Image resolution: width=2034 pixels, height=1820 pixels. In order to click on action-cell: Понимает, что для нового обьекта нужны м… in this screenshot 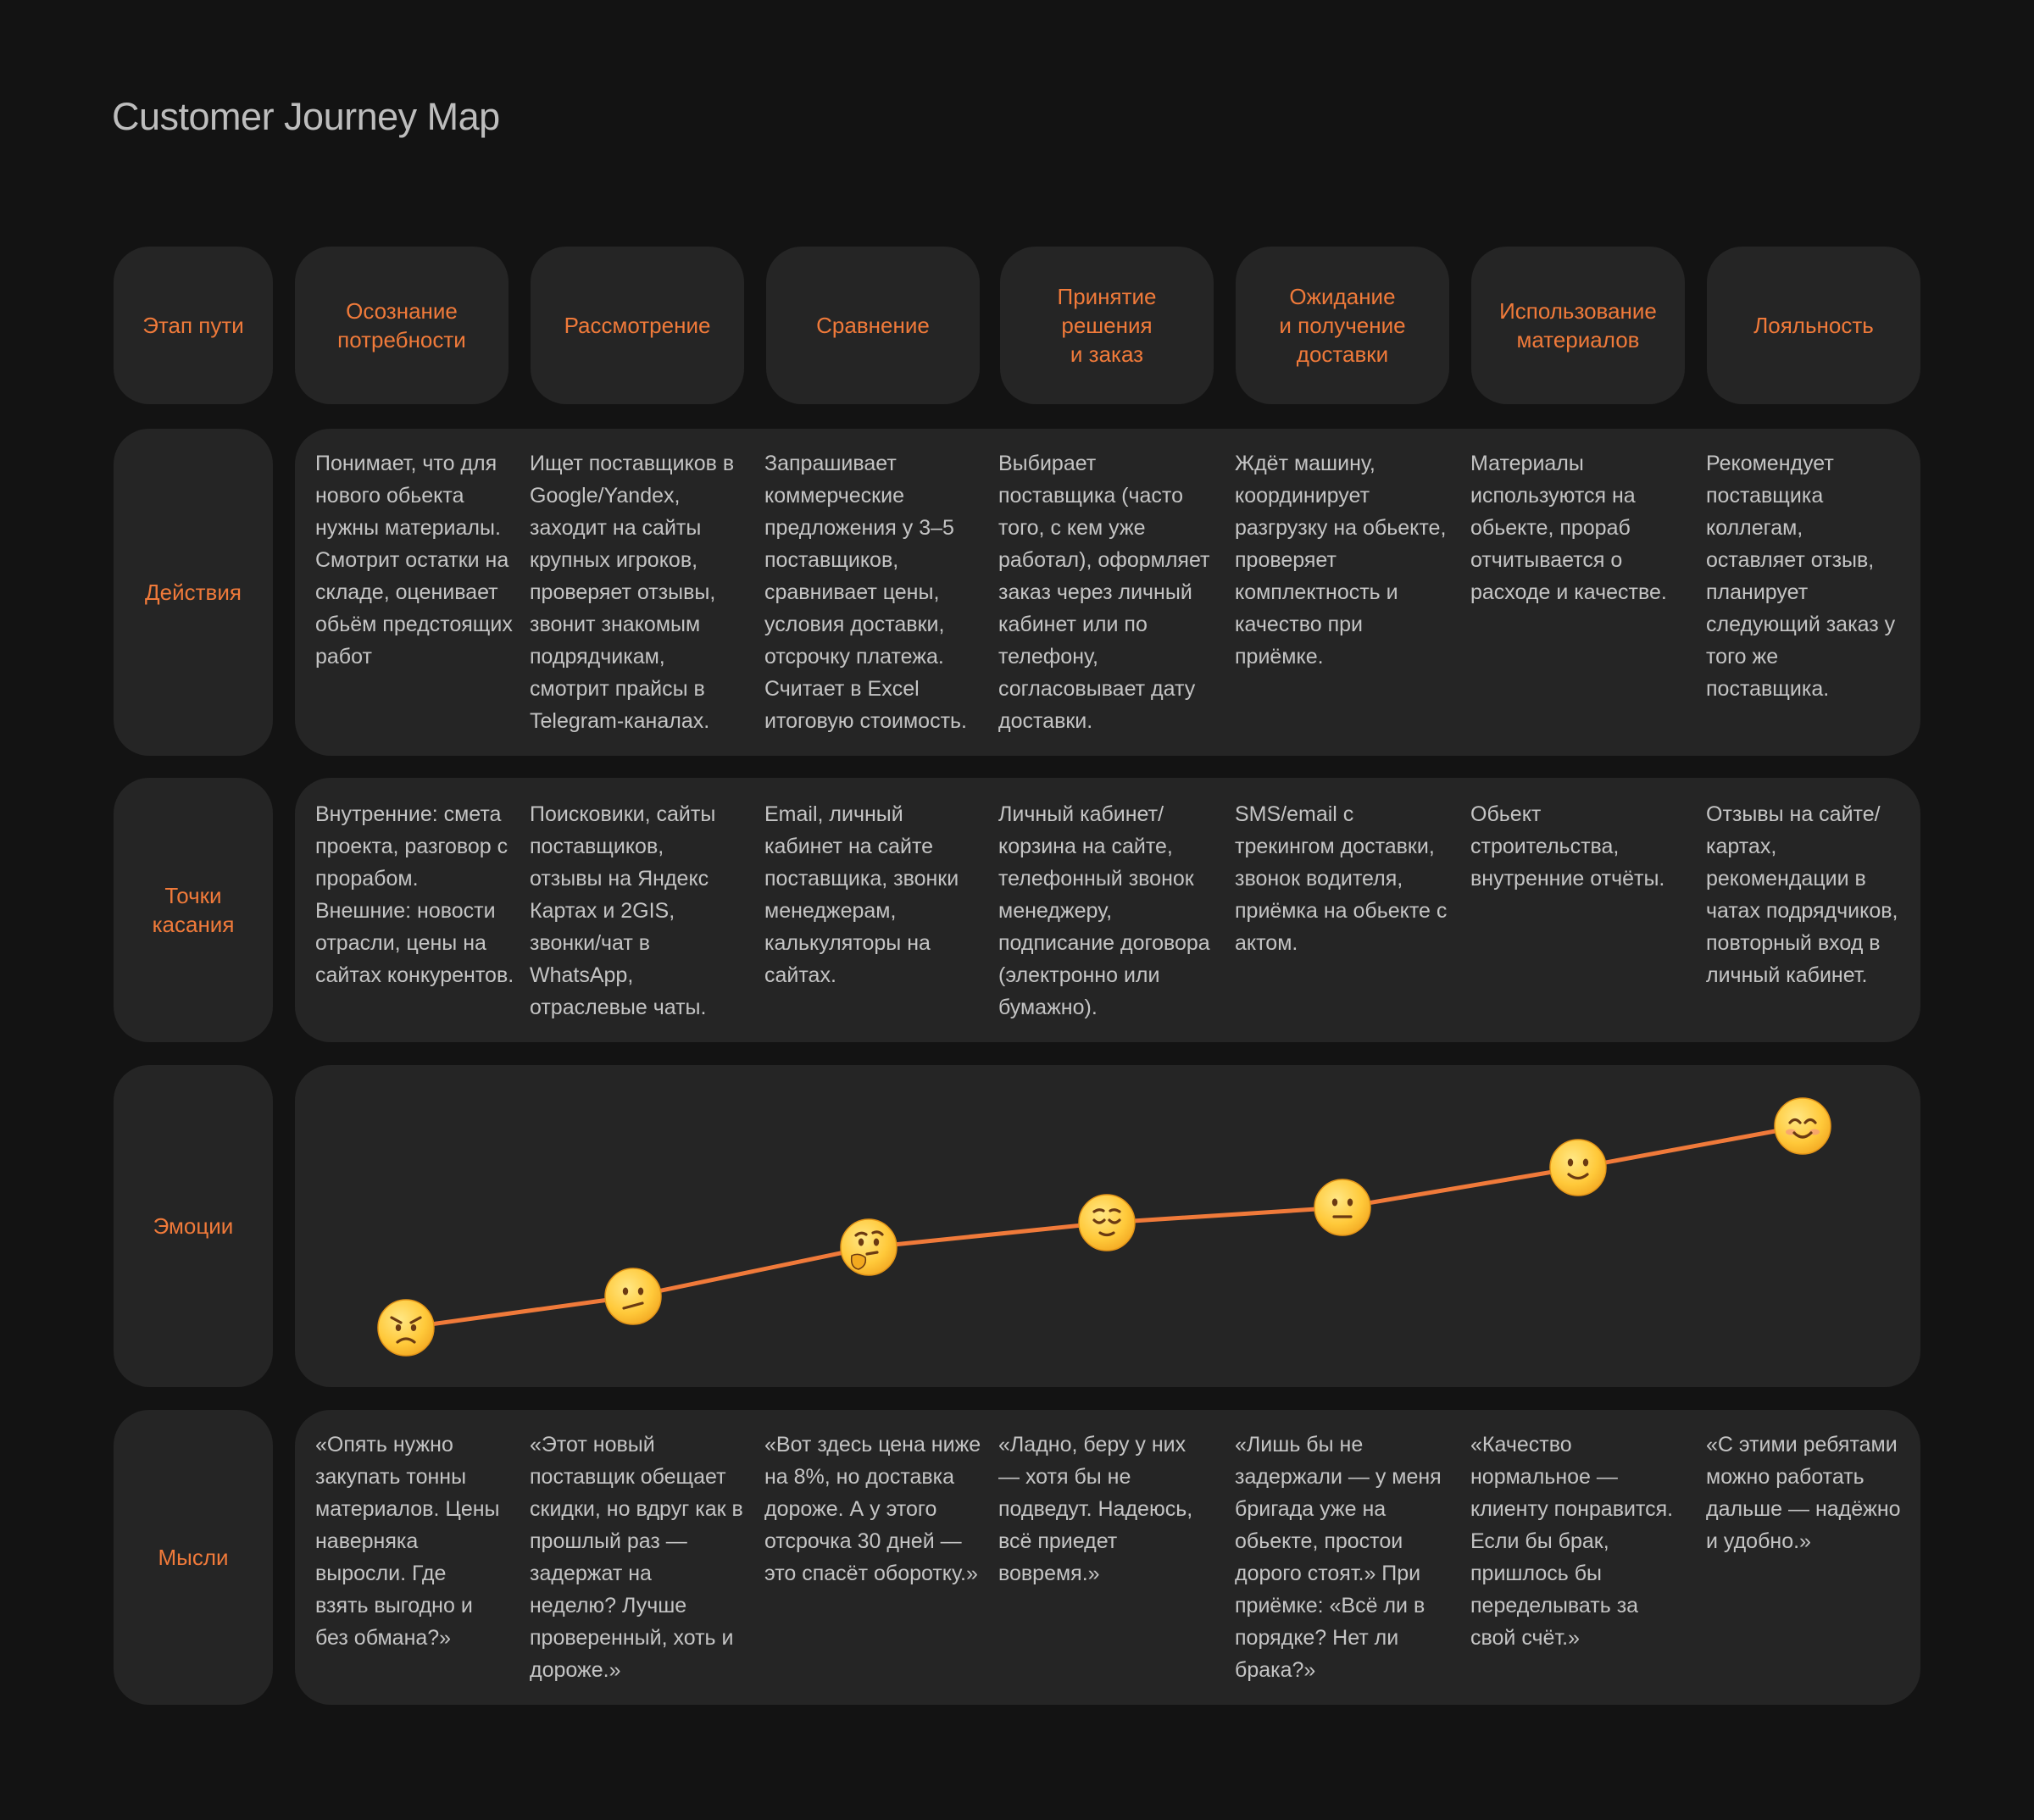, I will do `click(414, 561)`.